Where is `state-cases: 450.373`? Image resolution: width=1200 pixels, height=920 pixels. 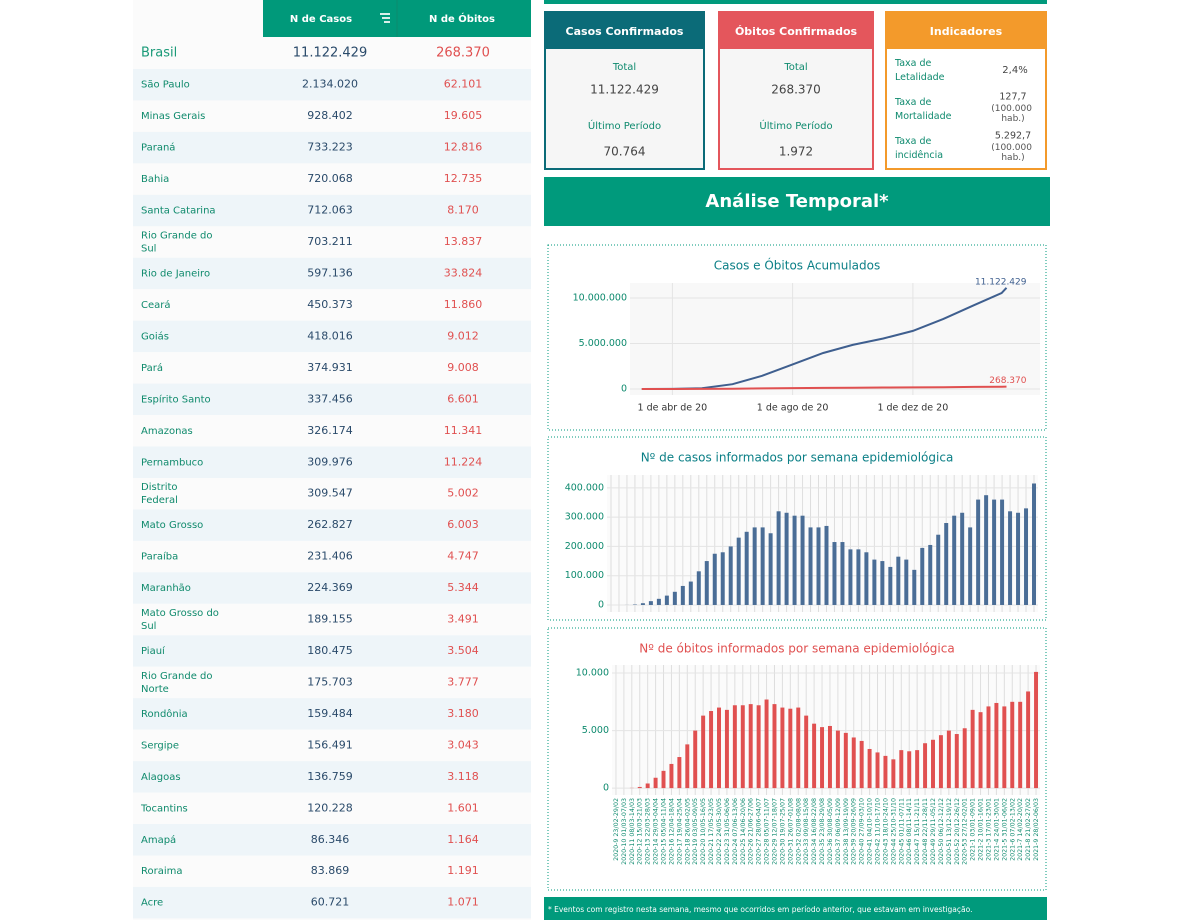
state-cases: 450.373 is located at coordinates (330, 304).